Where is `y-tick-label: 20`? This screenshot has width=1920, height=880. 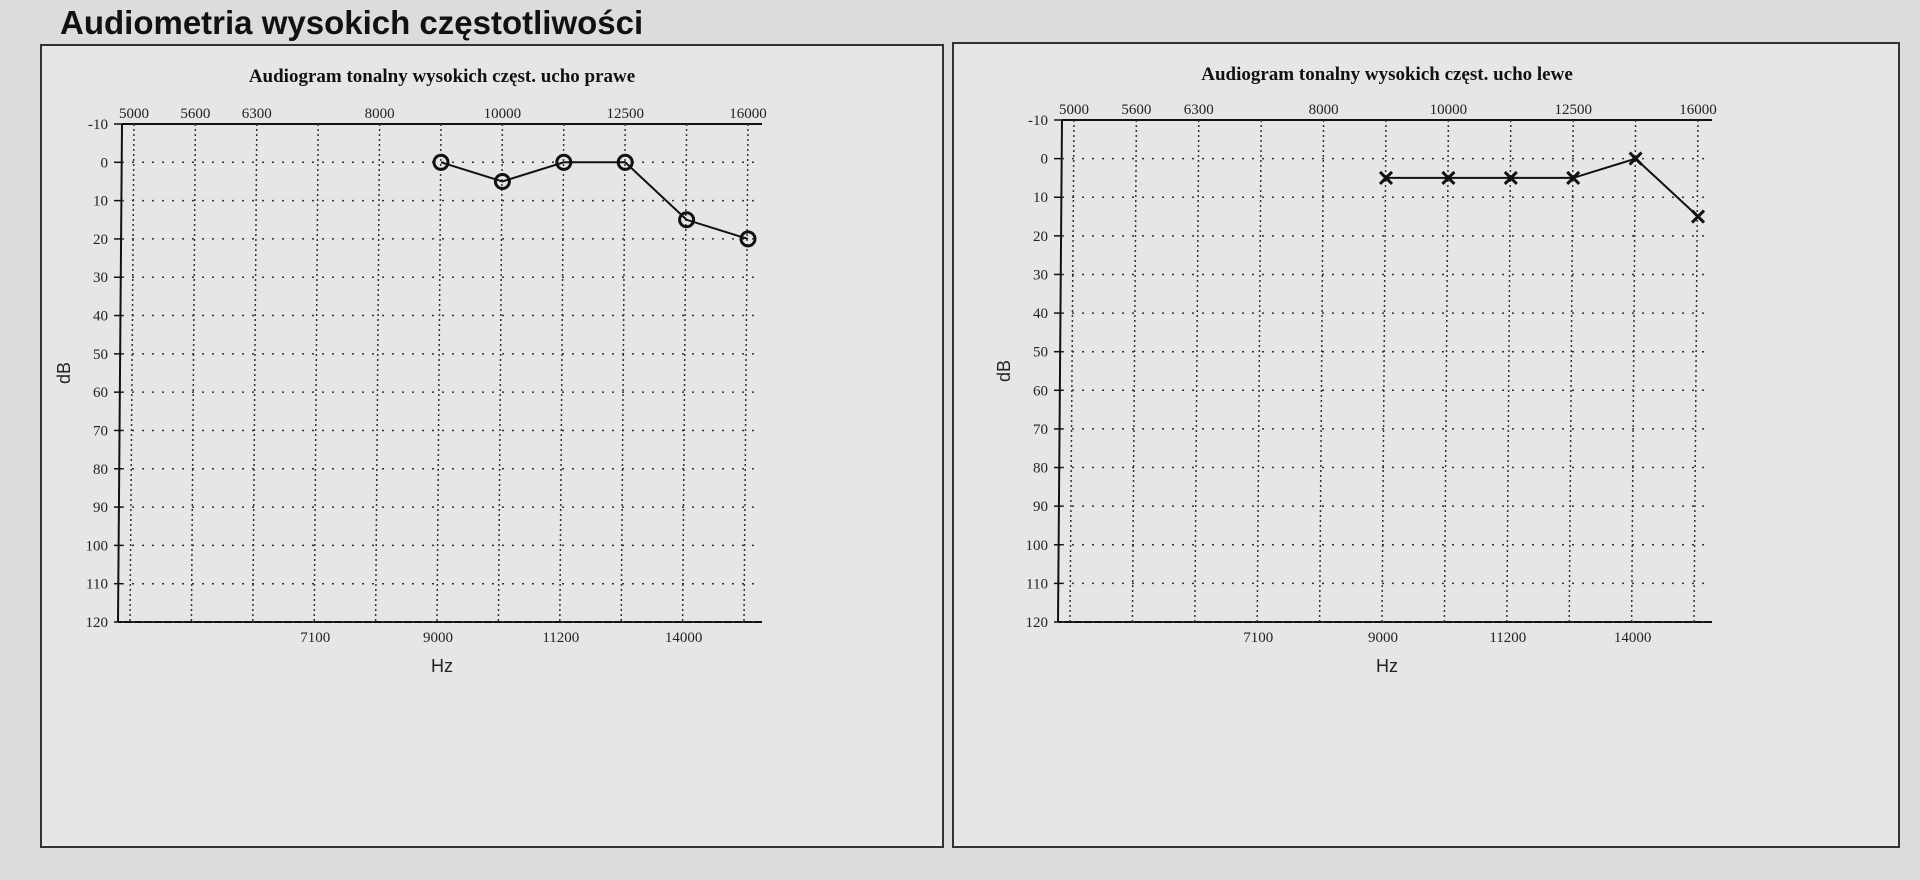 y-tick-label: 20 is located at coordinates (100, 240).